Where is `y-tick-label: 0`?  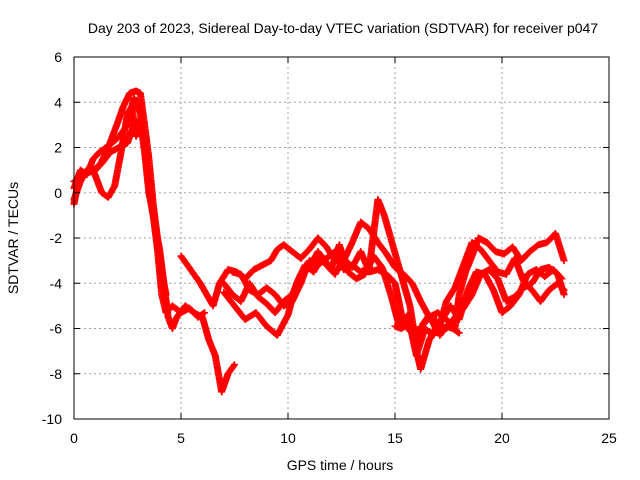 y-tick-label: 0 is located at coordinates (58, 193).